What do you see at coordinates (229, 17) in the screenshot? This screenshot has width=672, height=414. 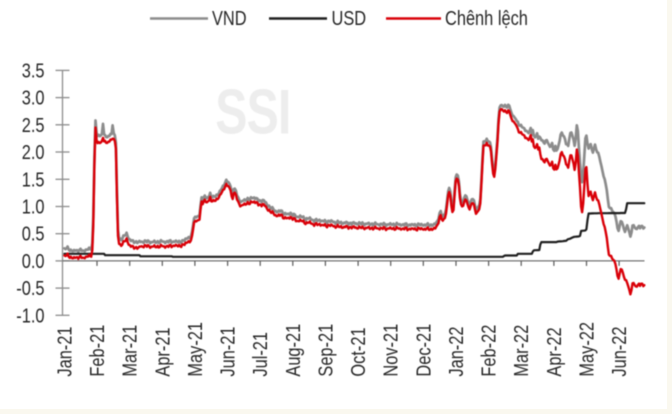 I see `svg-text: VND` at bounding box center [229, 17].